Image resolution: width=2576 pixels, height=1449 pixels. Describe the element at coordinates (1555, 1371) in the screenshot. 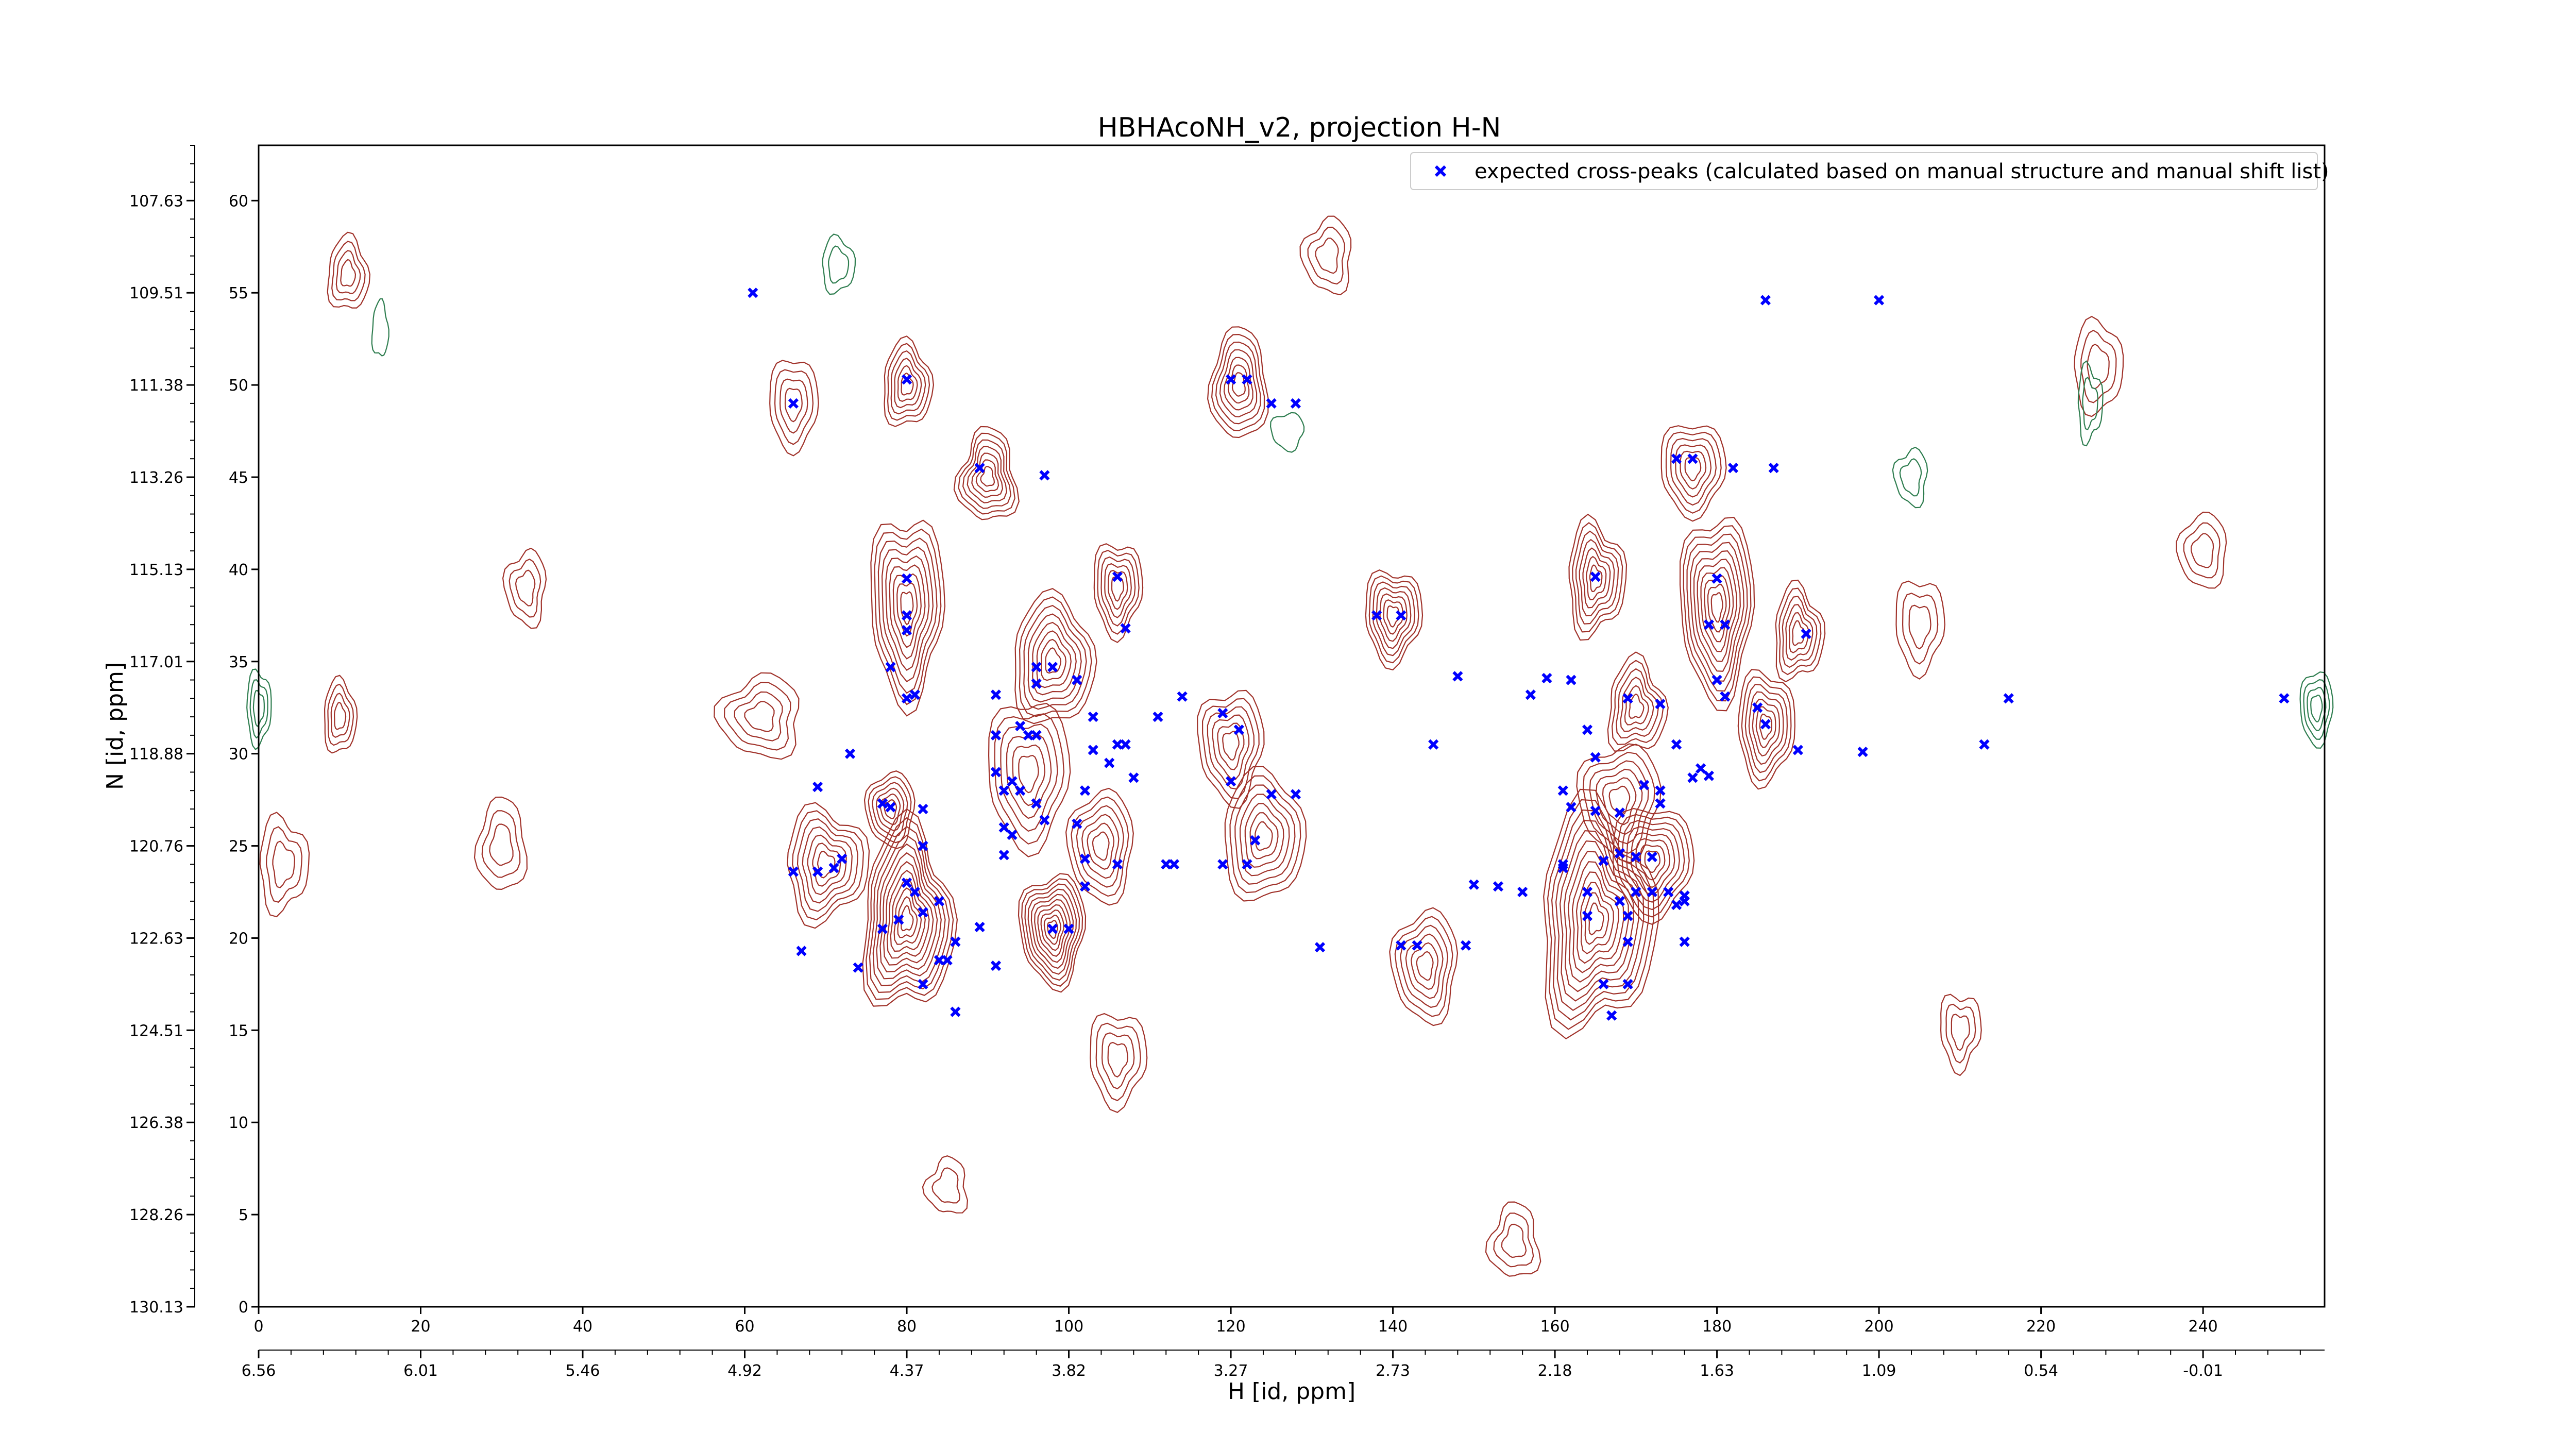

I see `x-ppm-tick-label: 2.18` at that location.